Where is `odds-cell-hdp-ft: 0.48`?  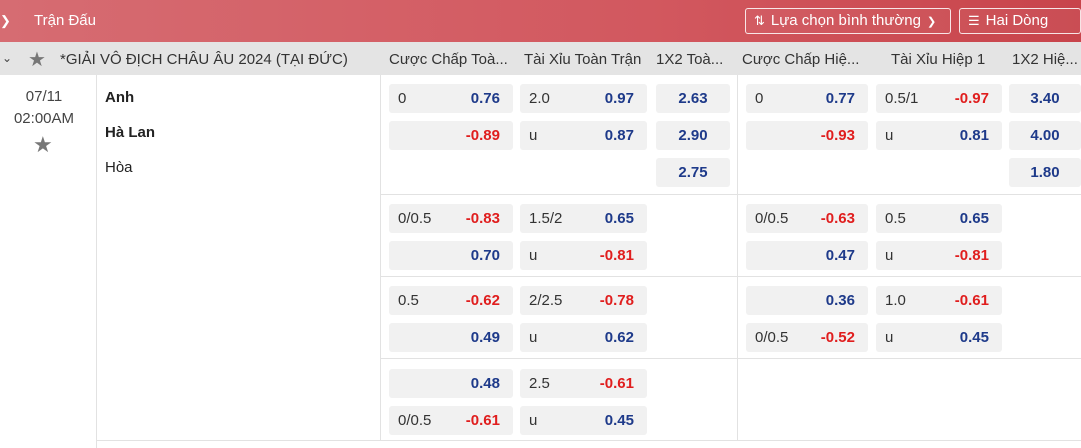 odds-cell-hdp-ft: 0.48 is located at coordinates (451, 383).